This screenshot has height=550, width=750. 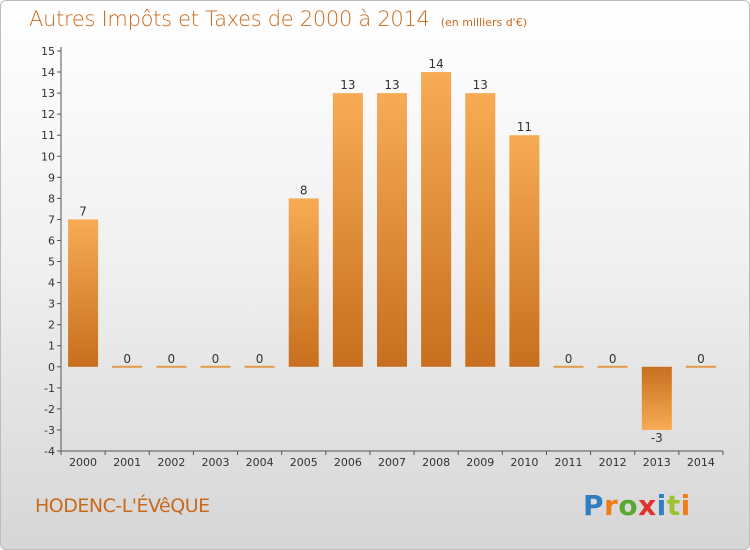 What do you see at coordinates (51, 177) in the screenshot?
I see `y-tick-label: 9` at bounding box center [51, 177].